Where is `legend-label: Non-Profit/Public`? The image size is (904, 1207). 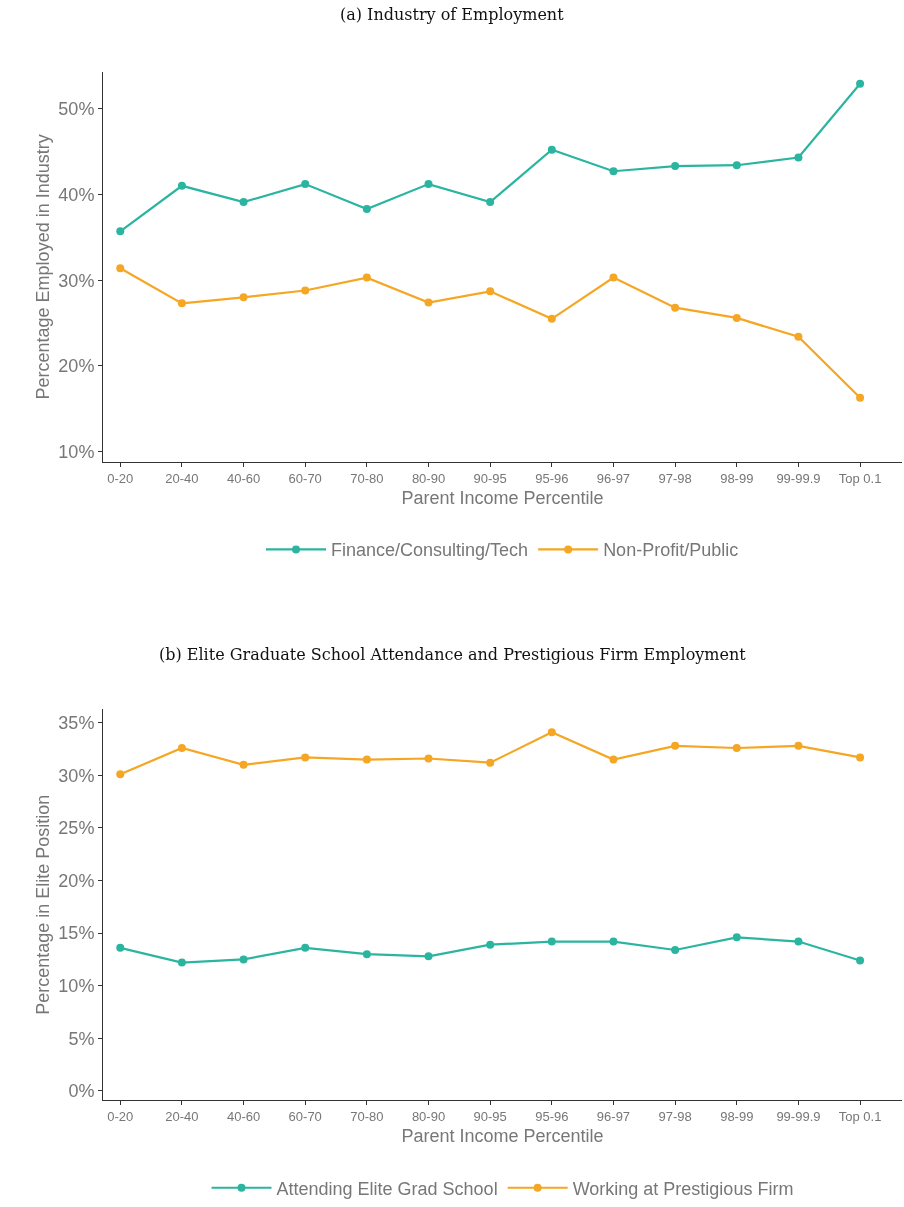 legend-label: Non-Profit/Public is located at coordinates (671, 550).